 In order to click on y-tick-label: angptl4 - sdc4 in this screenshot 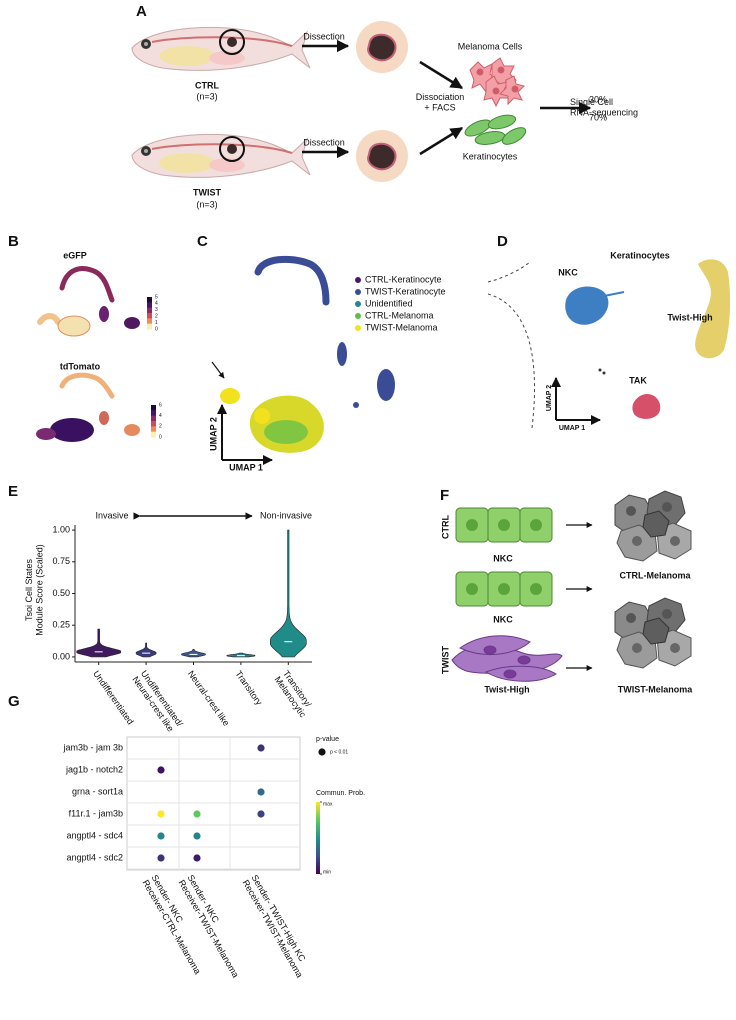, I will do `click(94, 835)`.